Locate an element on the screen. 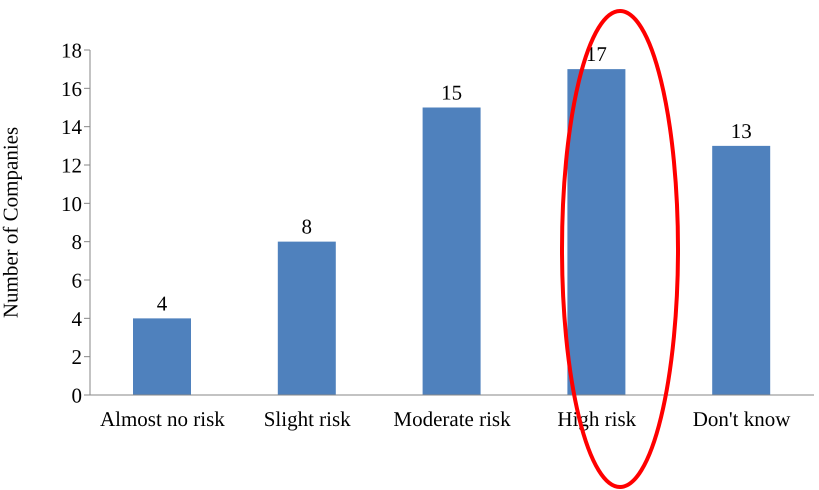  x-tick-label: Almost no risk is located at coordinates (163, 418).